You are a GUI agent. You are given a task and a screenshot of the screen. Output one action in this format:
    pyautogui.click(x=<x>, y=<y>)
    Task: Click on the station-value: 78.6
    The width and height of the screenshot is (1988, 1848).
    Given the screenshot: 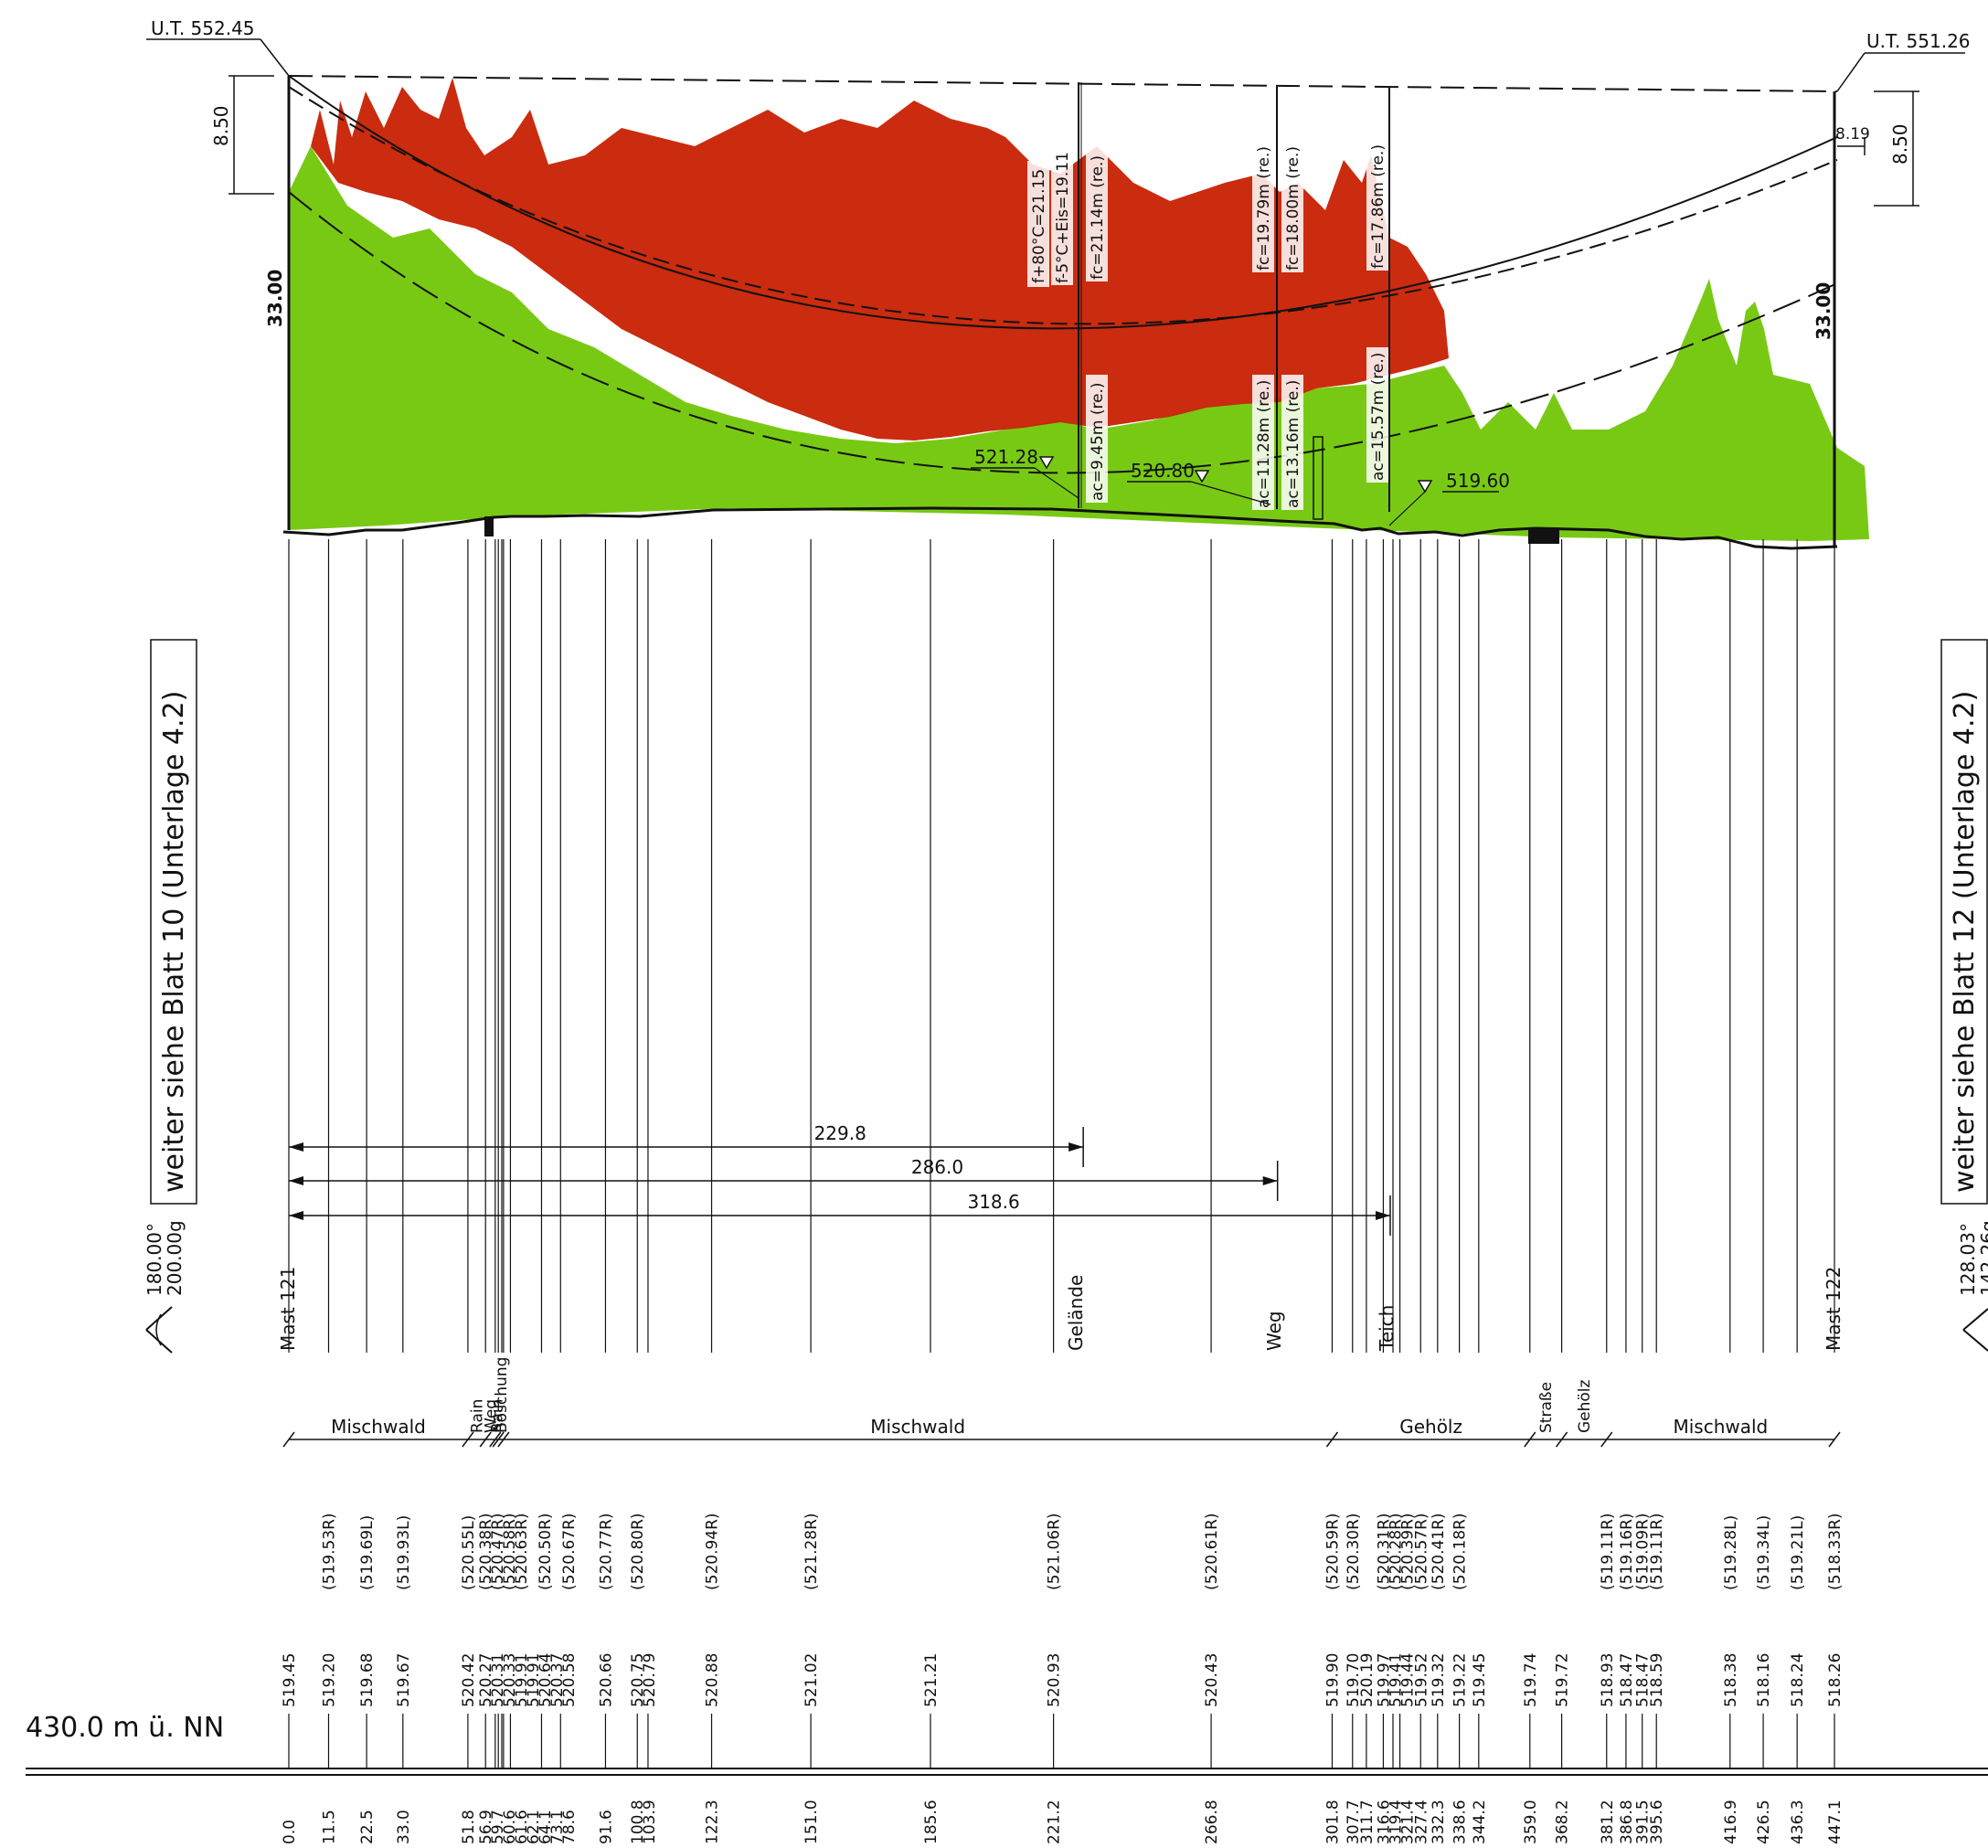 What is the action you would take?
    pyautogui.click(x=569, y=1827)
    